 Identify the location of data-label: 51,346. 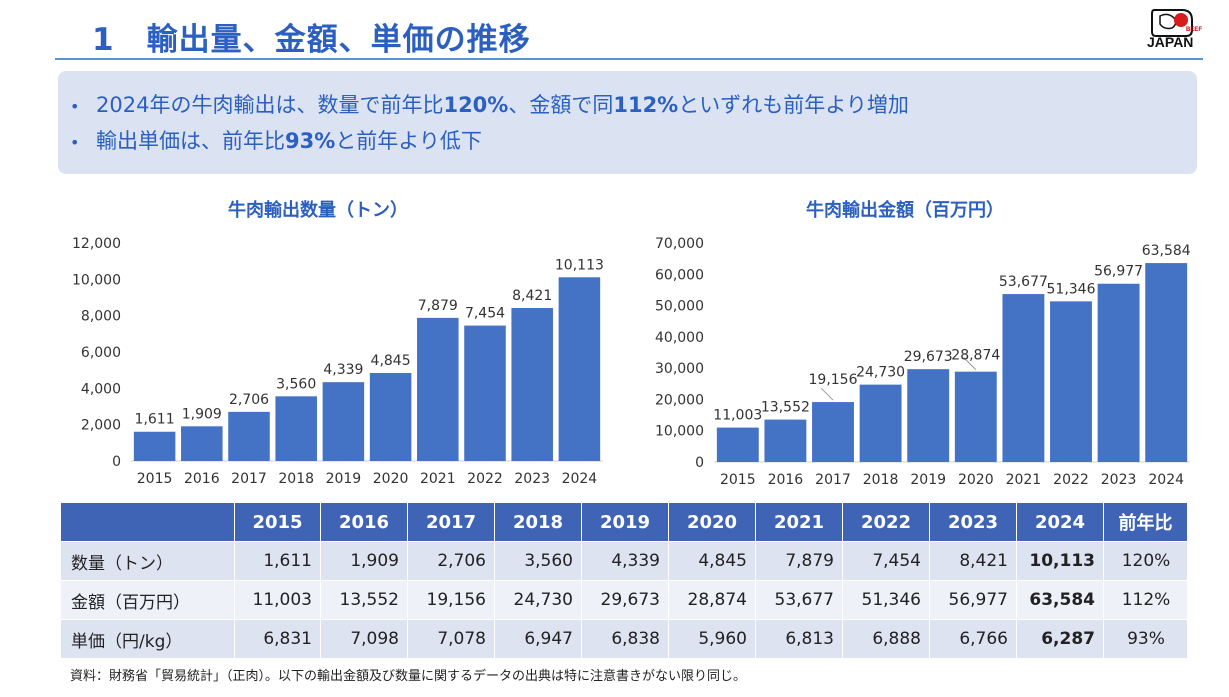
(1071, 289).